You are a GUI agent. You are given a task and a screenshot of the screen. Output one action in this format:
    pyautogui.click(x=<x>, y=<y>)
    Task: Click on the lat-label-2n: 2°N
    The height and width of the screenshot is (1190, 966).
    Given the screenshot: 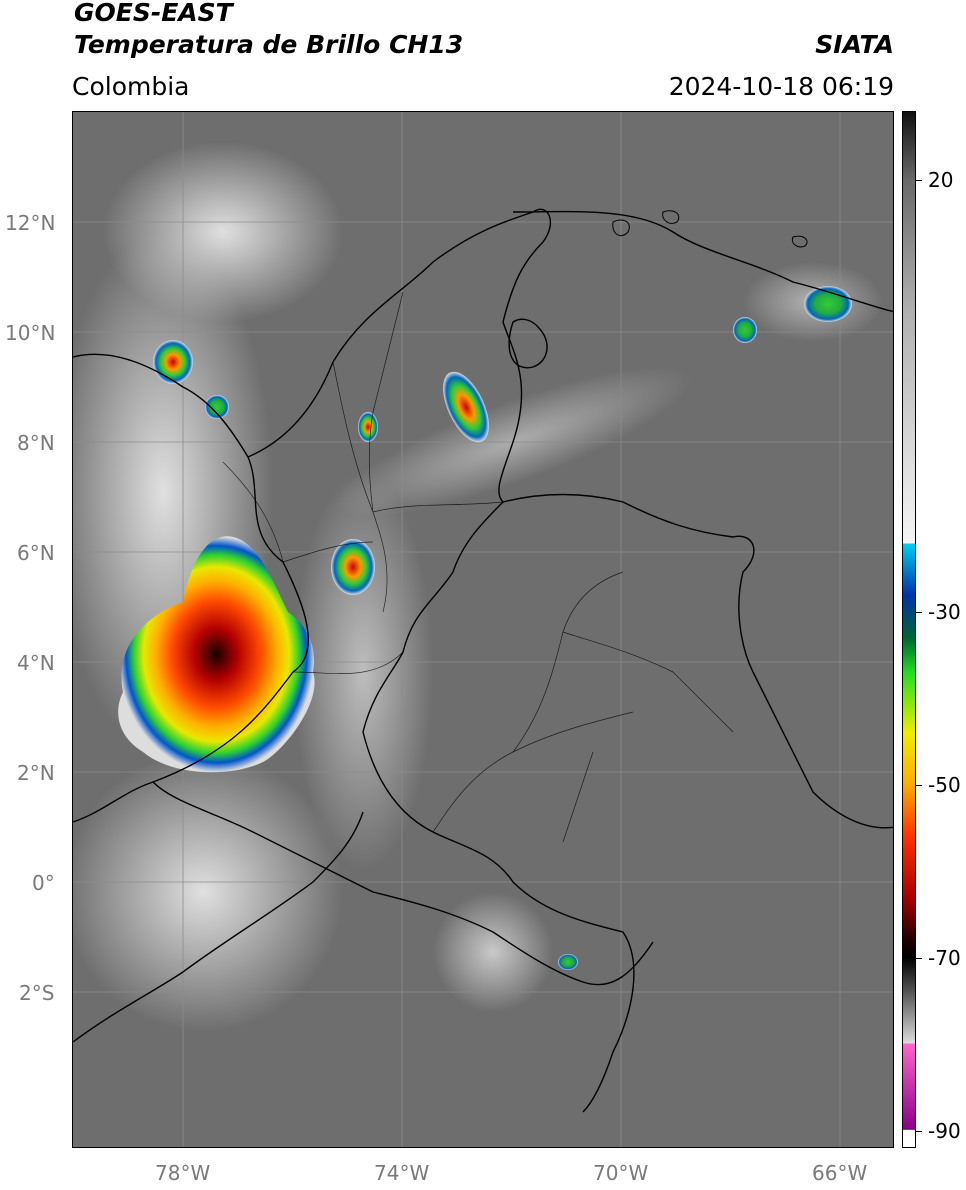 What is the action you would take?
    pyautogui.click(x=36, y=773)
    